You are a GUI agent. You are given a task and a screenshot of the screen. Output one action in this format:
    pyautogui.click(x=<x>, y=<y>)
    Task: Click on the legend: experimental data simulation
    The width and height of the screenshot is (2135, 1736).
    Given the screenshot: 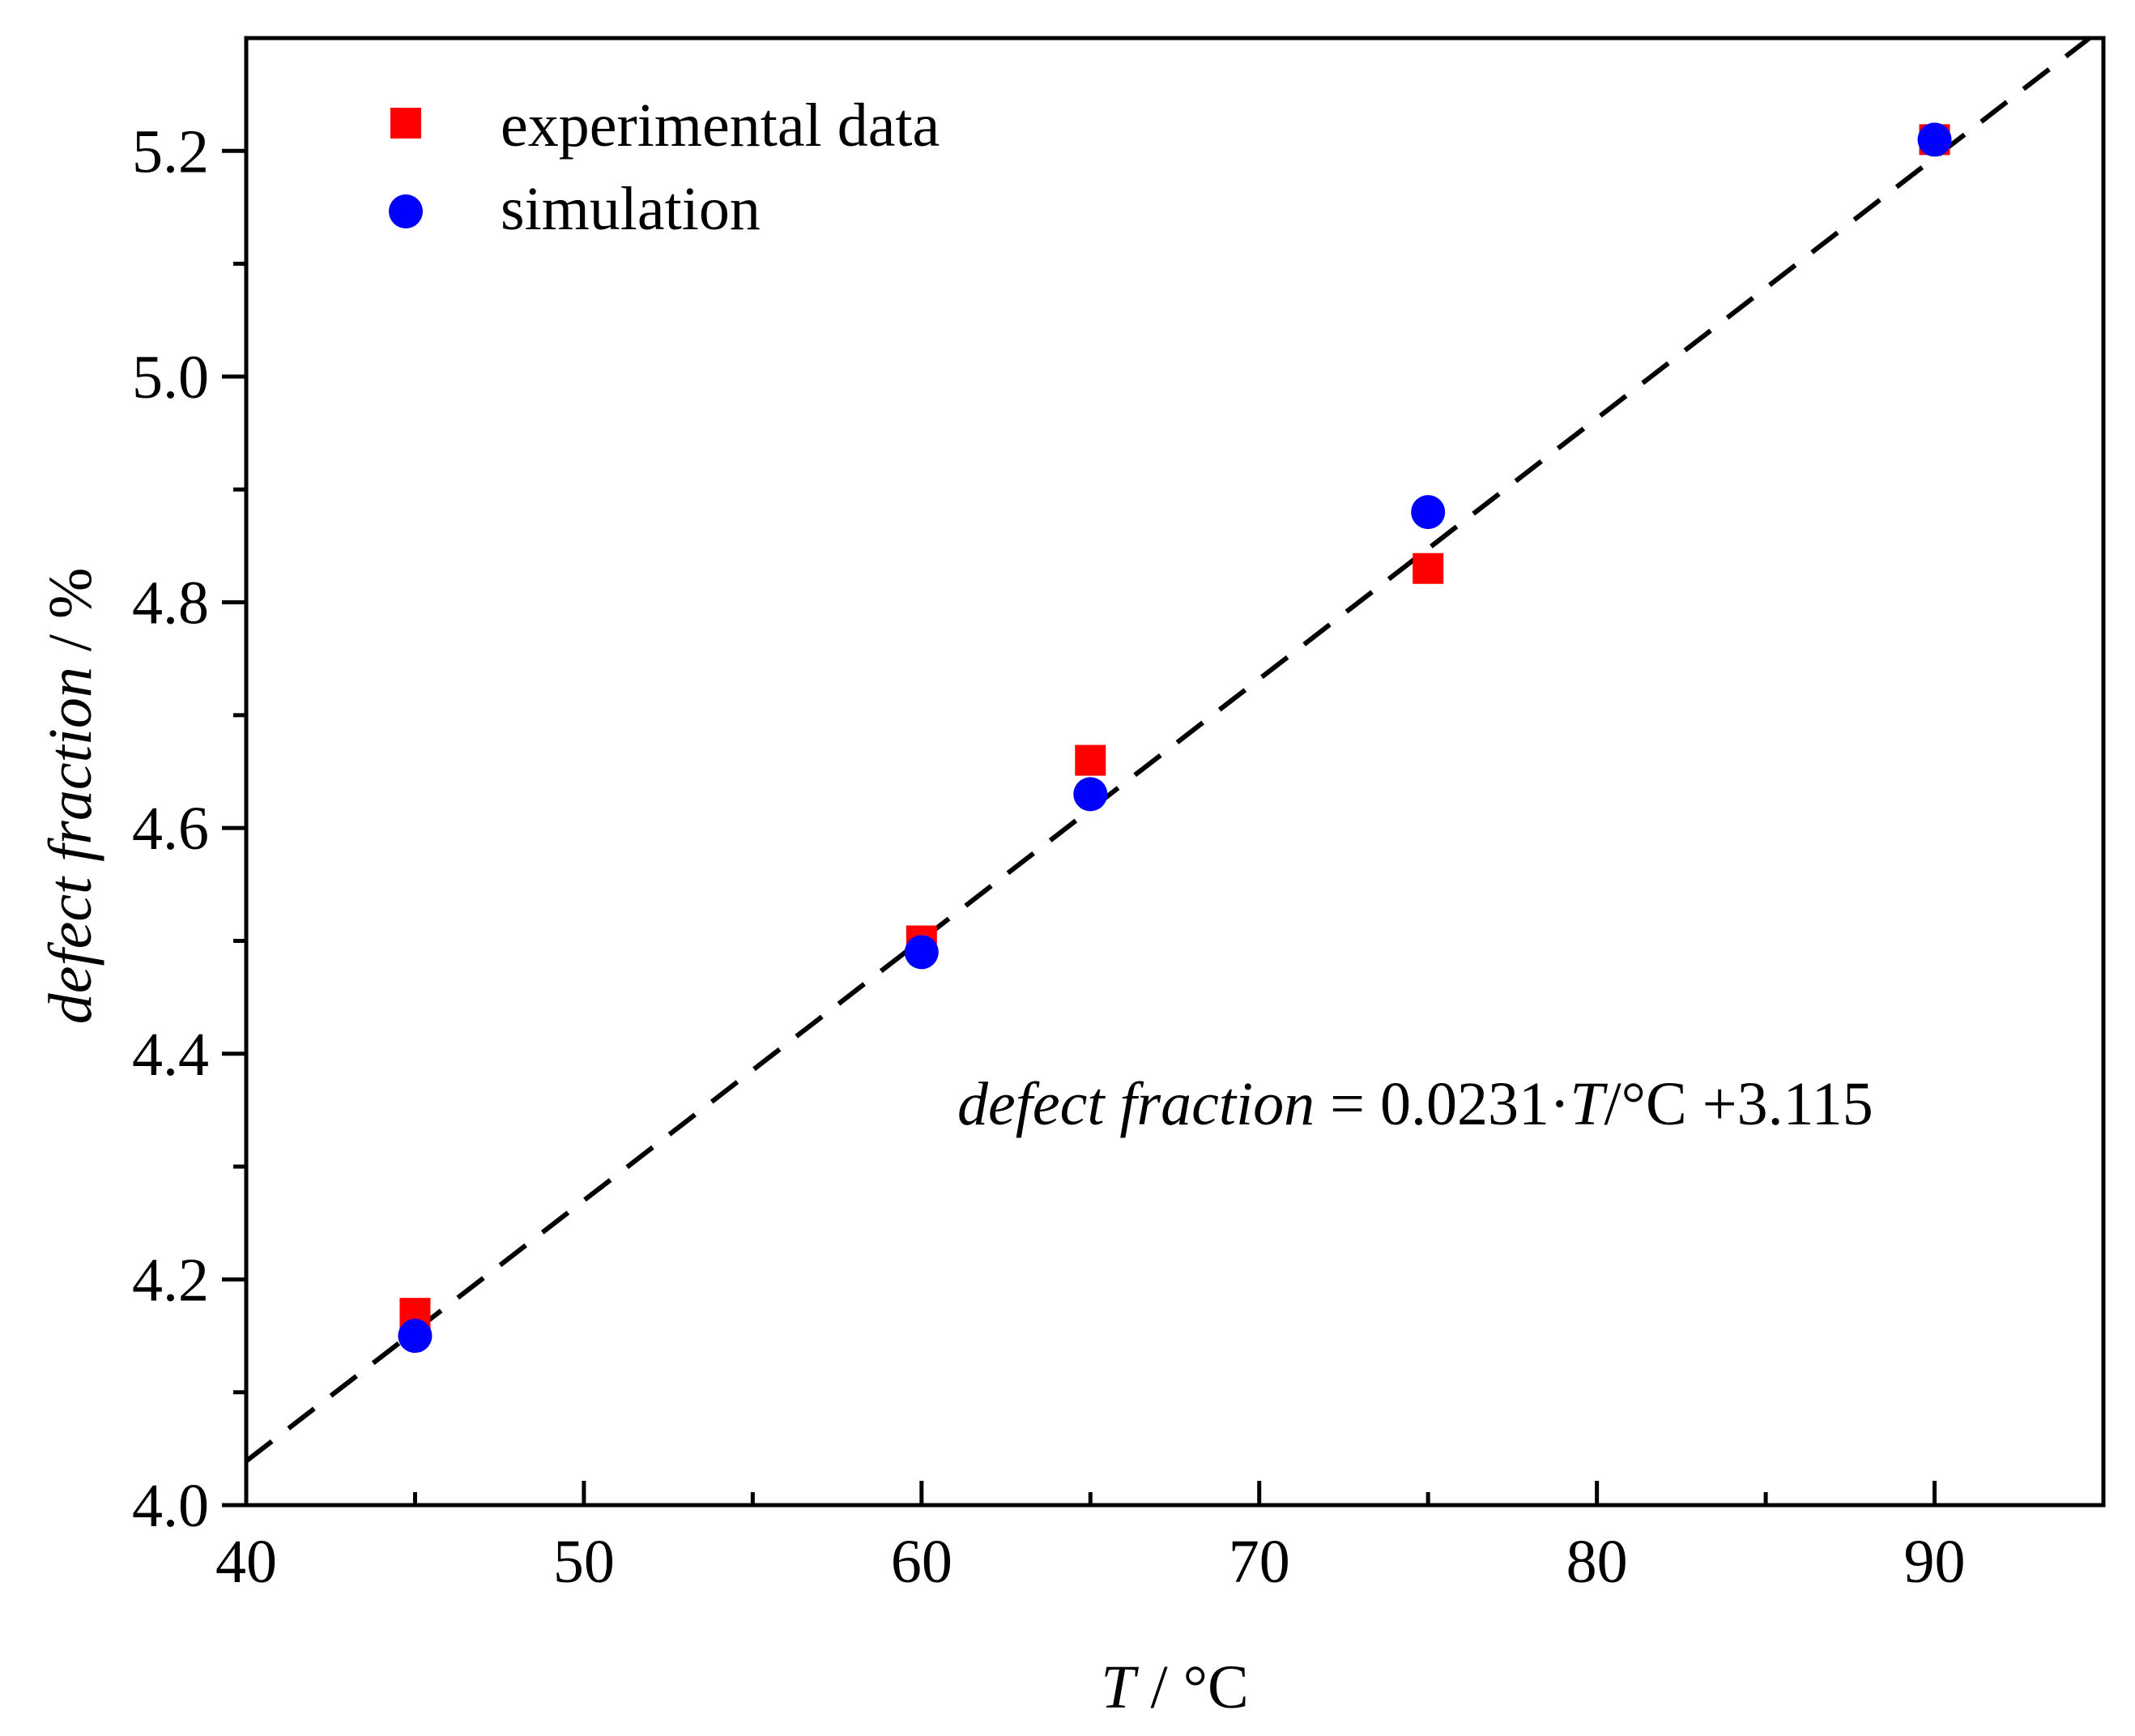 What is the action you would take?
    pyautogui.click(x=664, y=167)
    